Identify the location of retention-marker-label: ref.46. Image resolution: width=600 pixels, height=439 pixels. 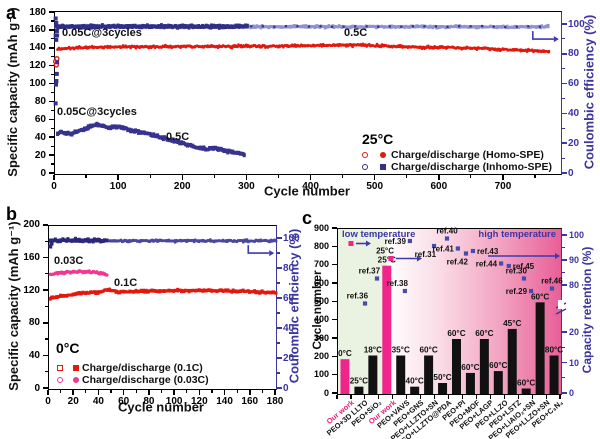
(552, 281).